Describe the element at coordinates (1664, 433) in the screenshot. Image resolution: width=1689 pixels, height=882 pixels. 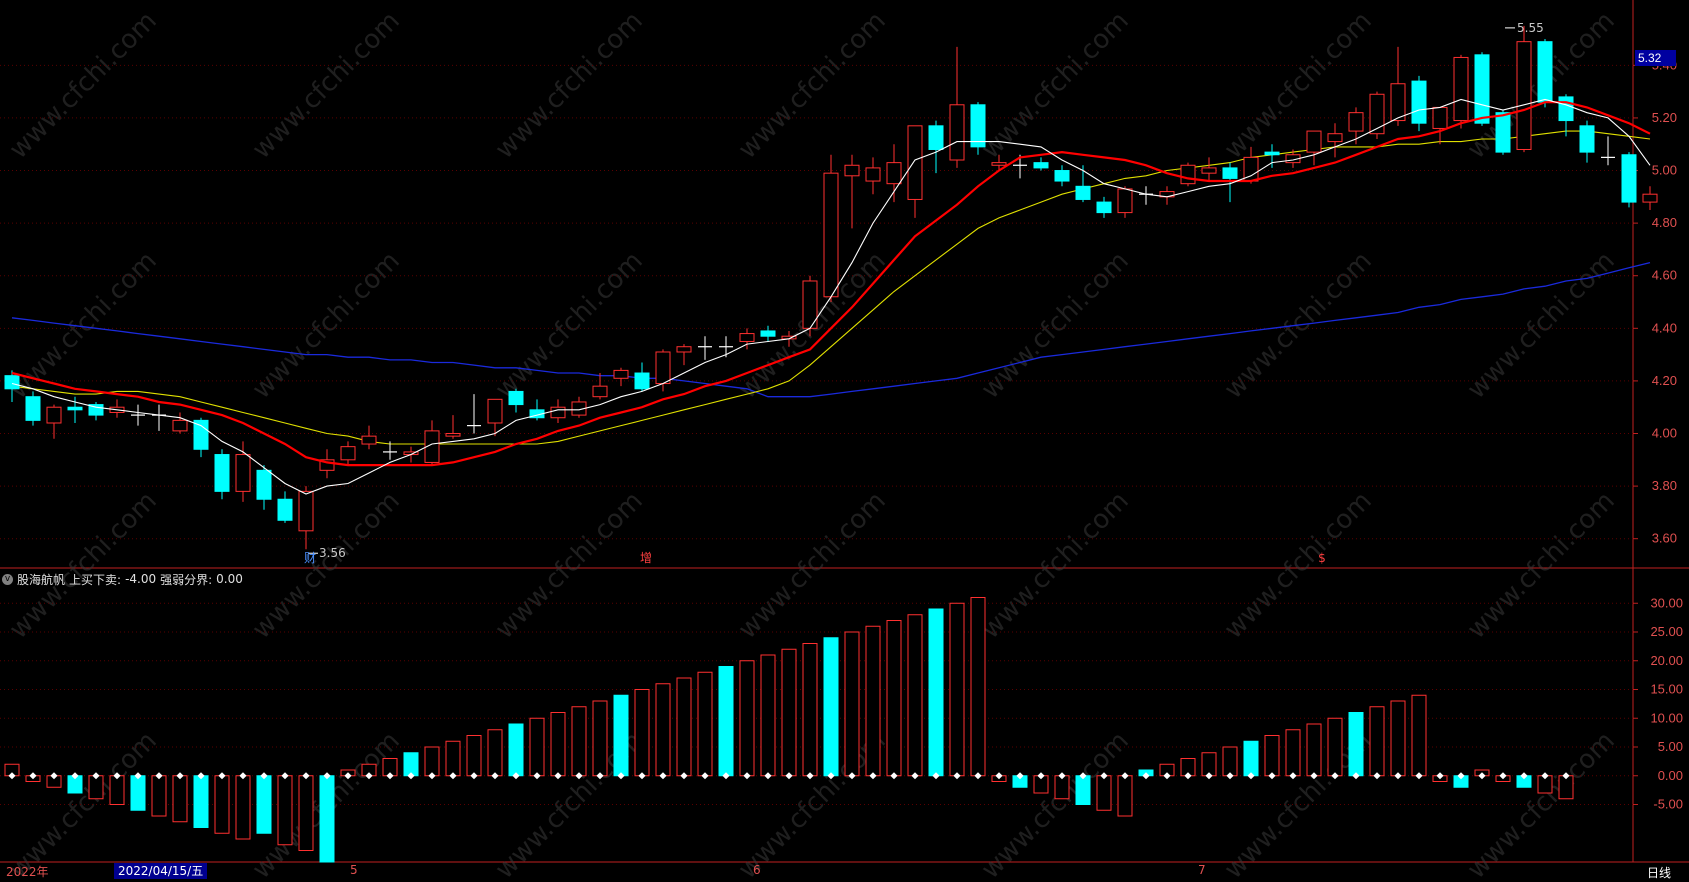
I see `price-tick-label: 4.00` at that location.